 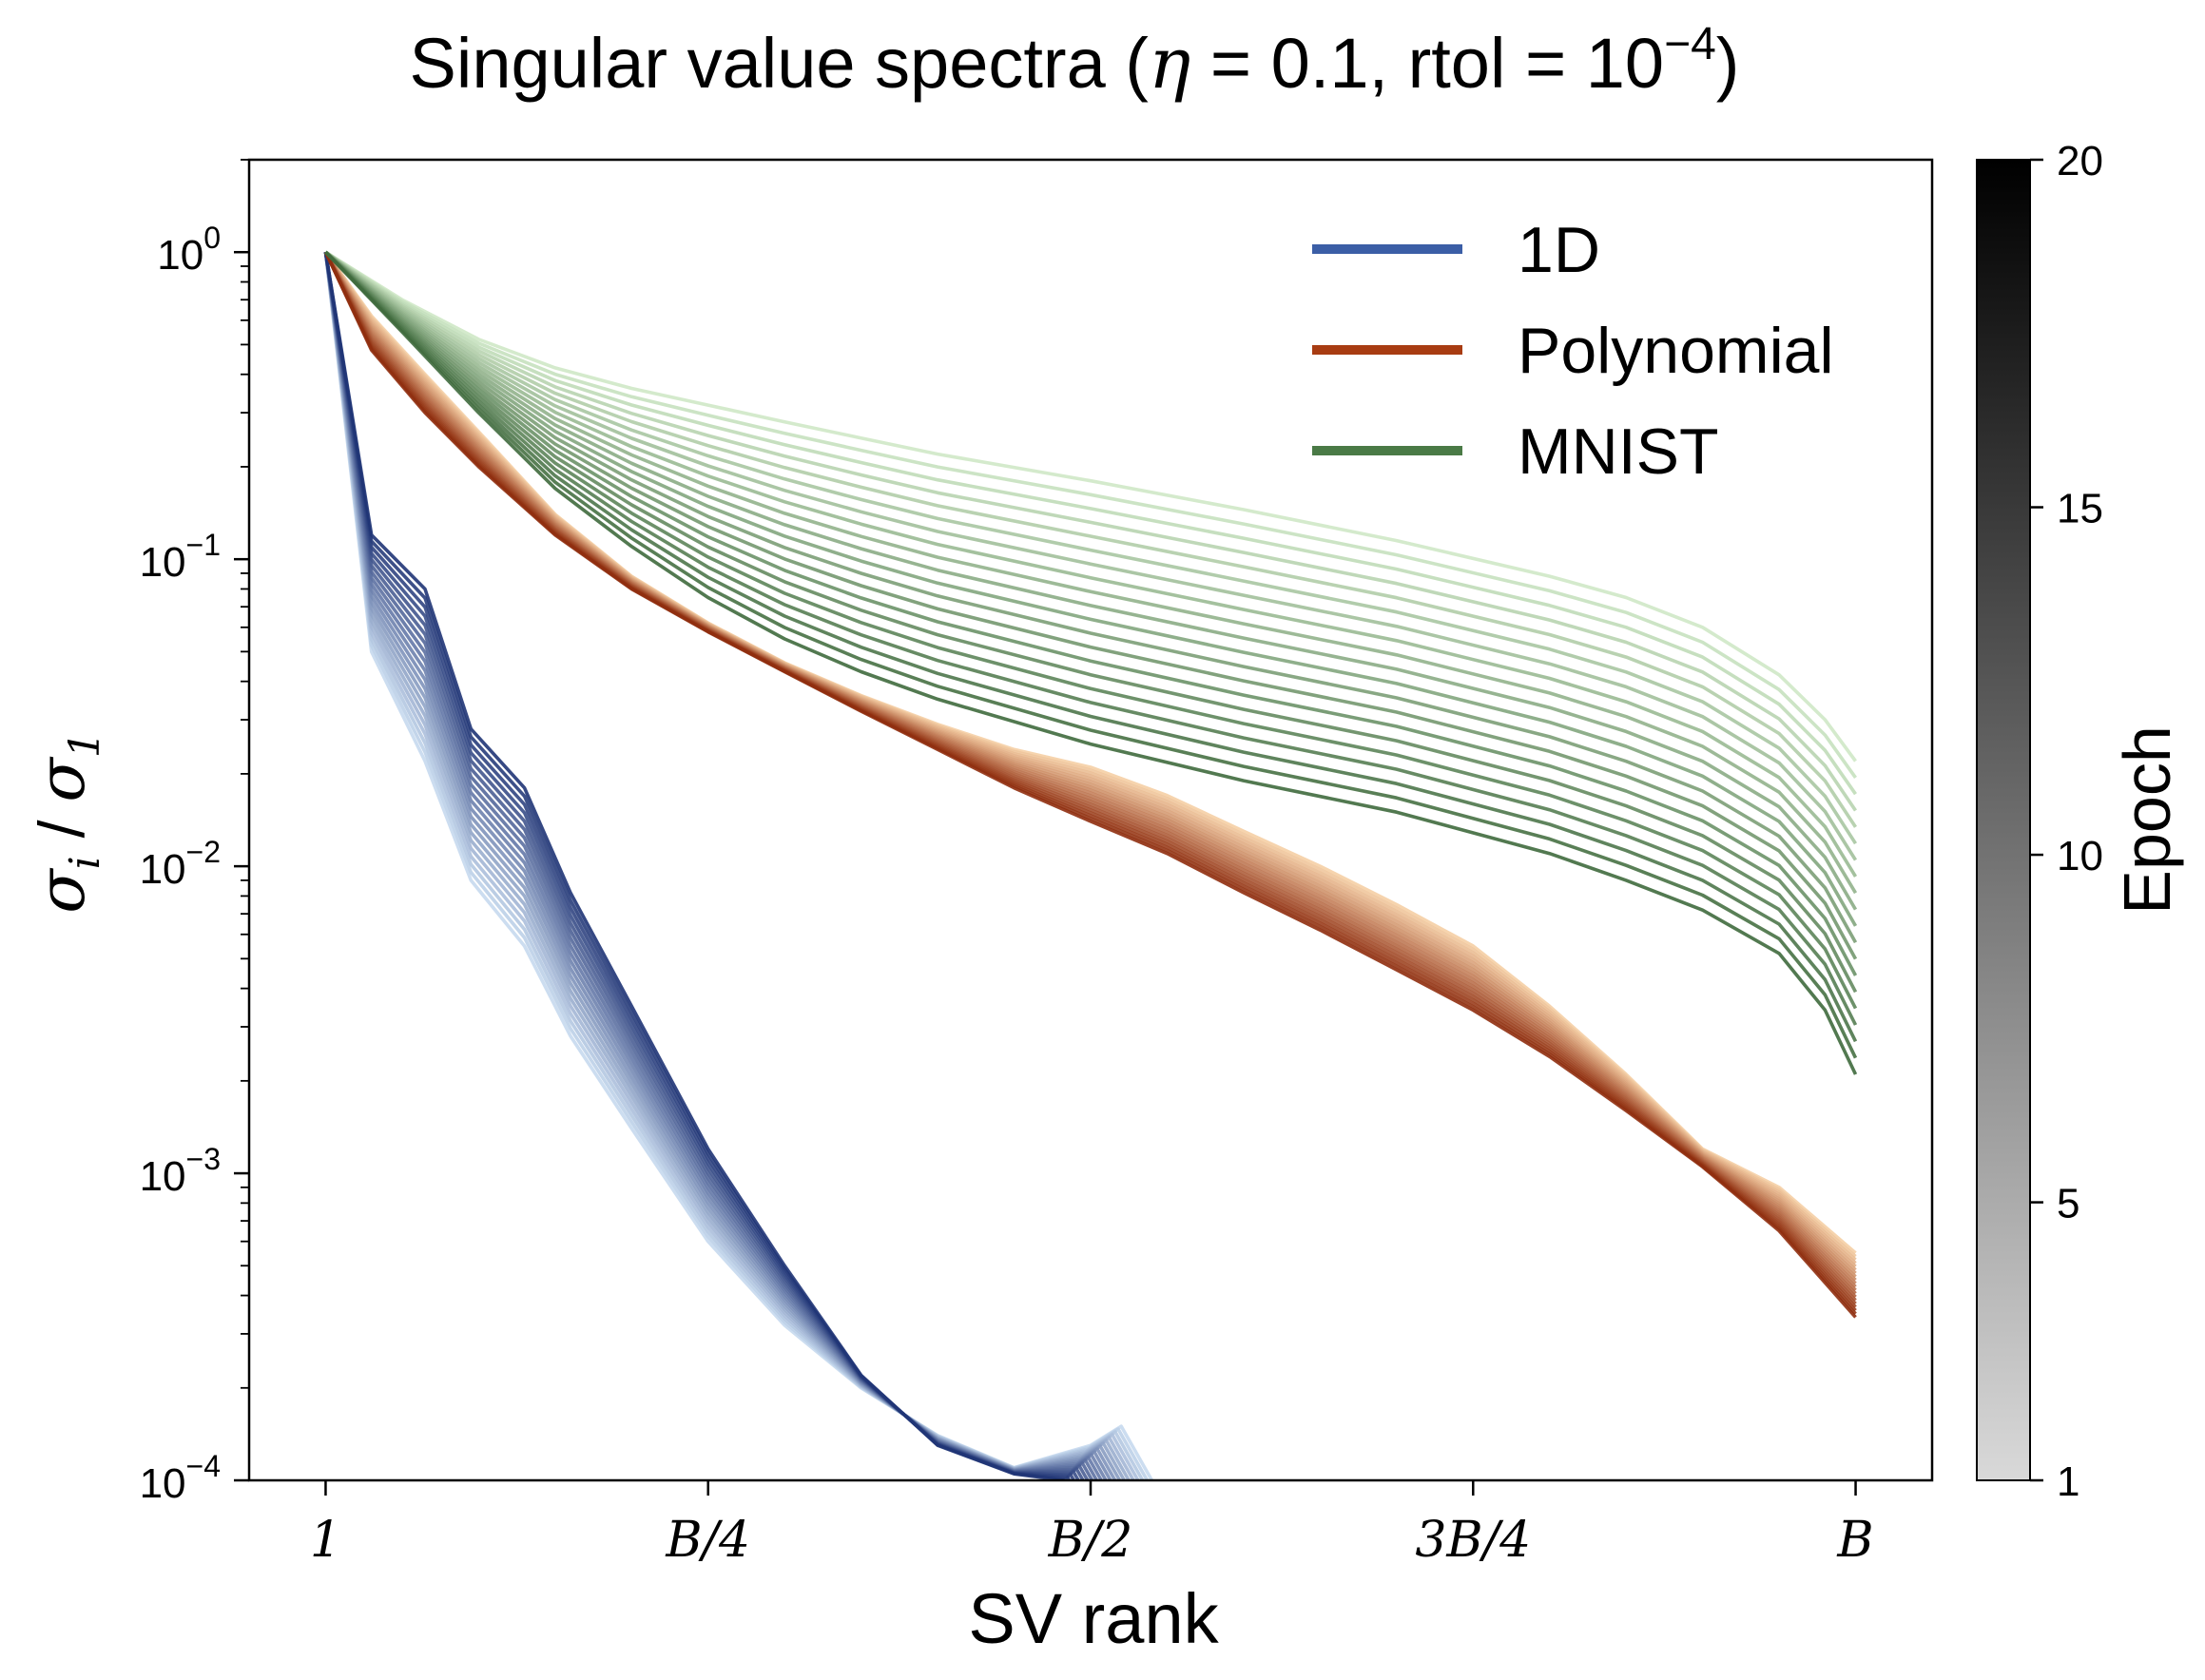 I want to click on y-tick-exponent: 0, so click(x=212, y=238).